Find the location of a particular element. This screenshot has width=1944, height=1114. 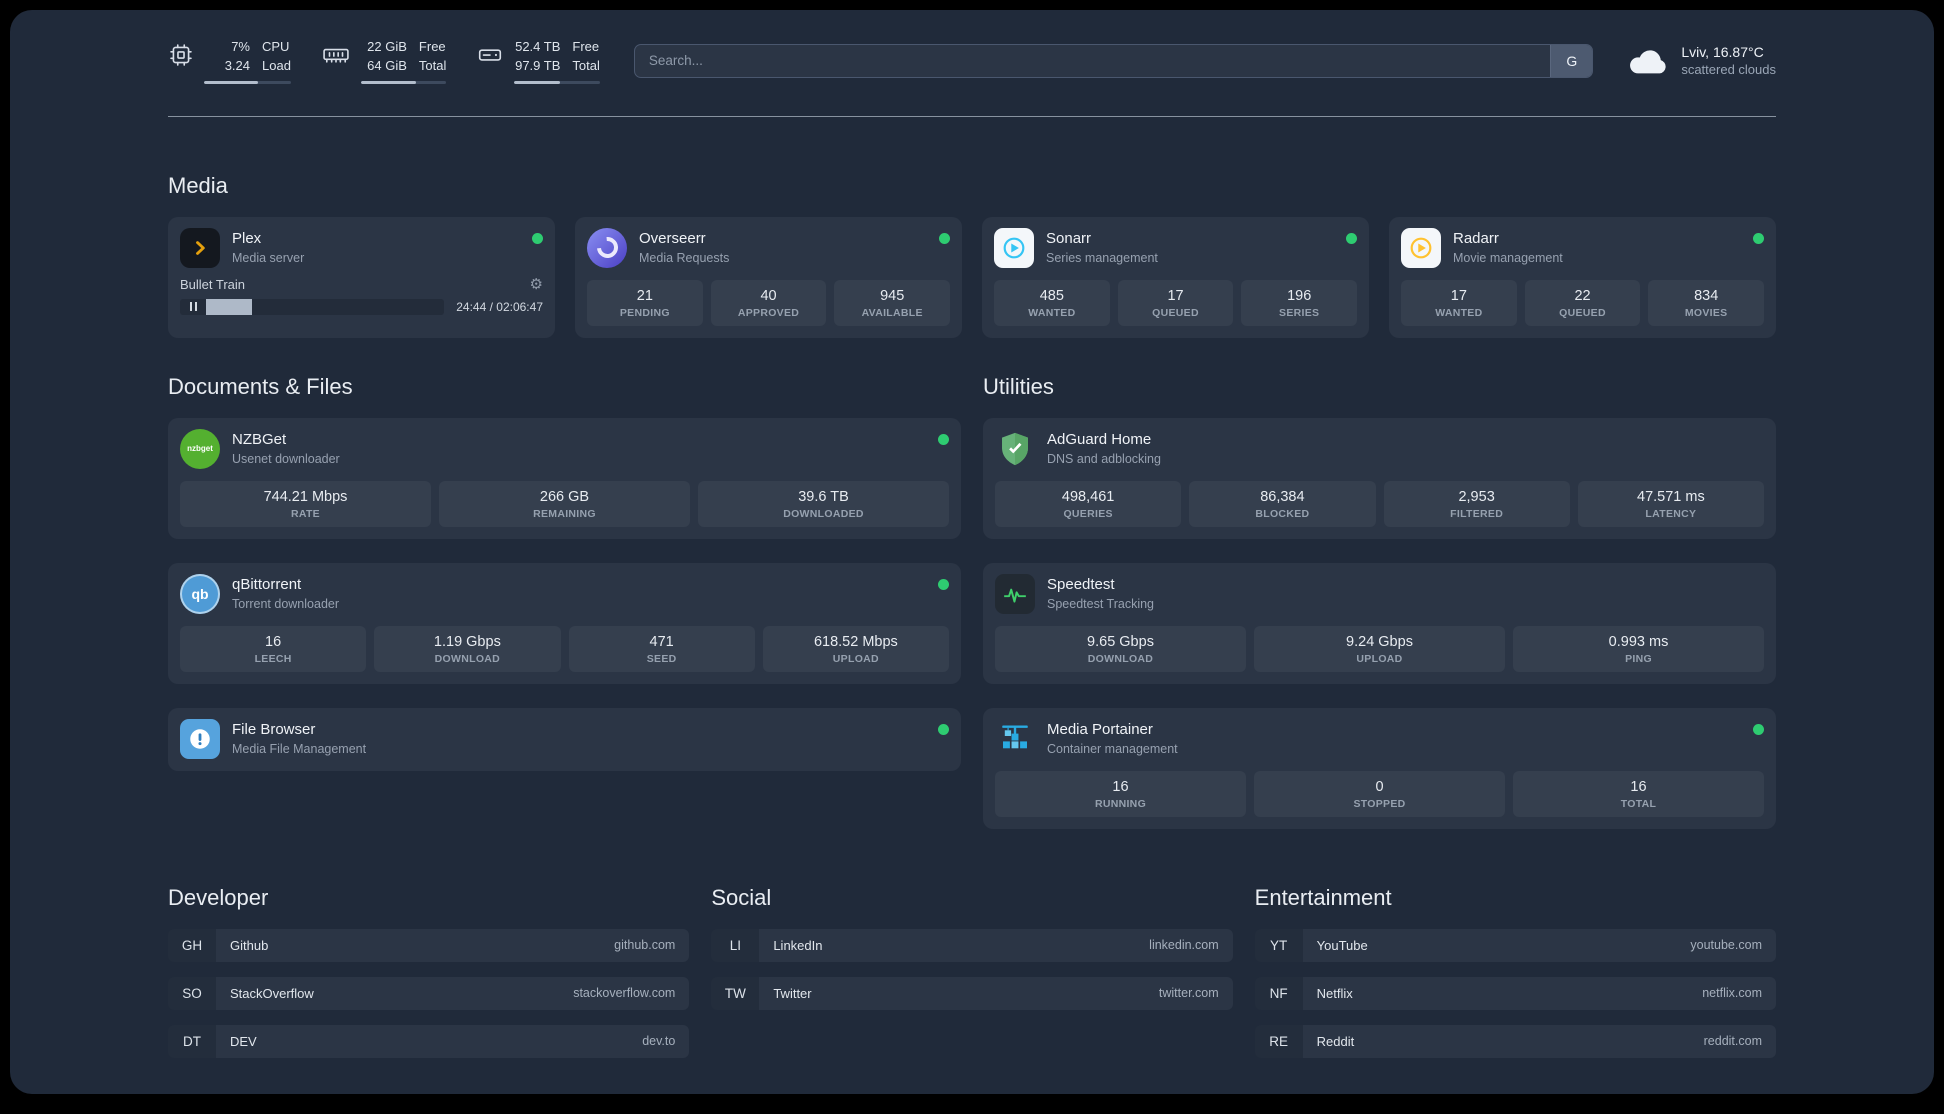

stat-queued: 17 QUEUED is located at coordinates (1175, 302).